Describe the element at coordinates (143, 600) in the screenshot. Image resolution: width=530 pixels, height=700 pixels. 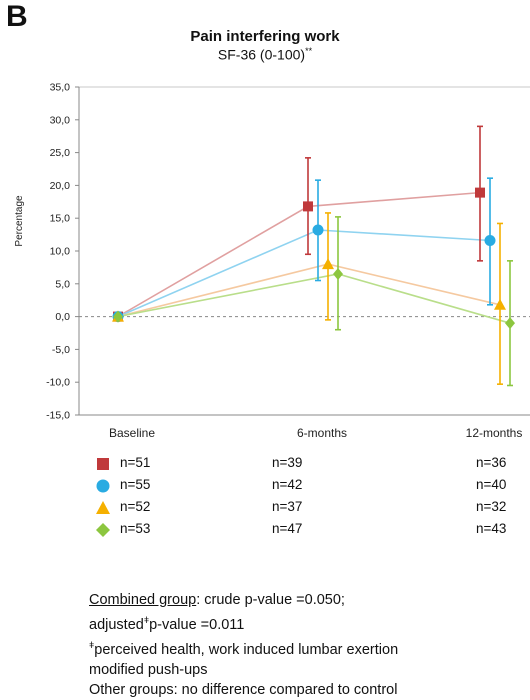
I see `combined-label: Combined group` at that location.